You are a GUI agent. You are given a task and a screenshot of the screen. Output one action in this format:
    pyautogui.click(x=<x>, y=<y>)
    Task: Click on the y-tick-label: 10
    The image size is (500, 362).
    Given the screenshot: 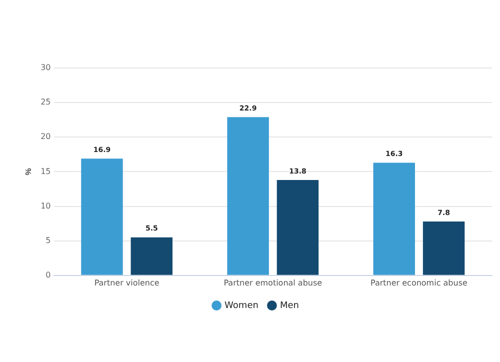 What is the action you would take?
    pyautogui.click(x=45, y=205)
    